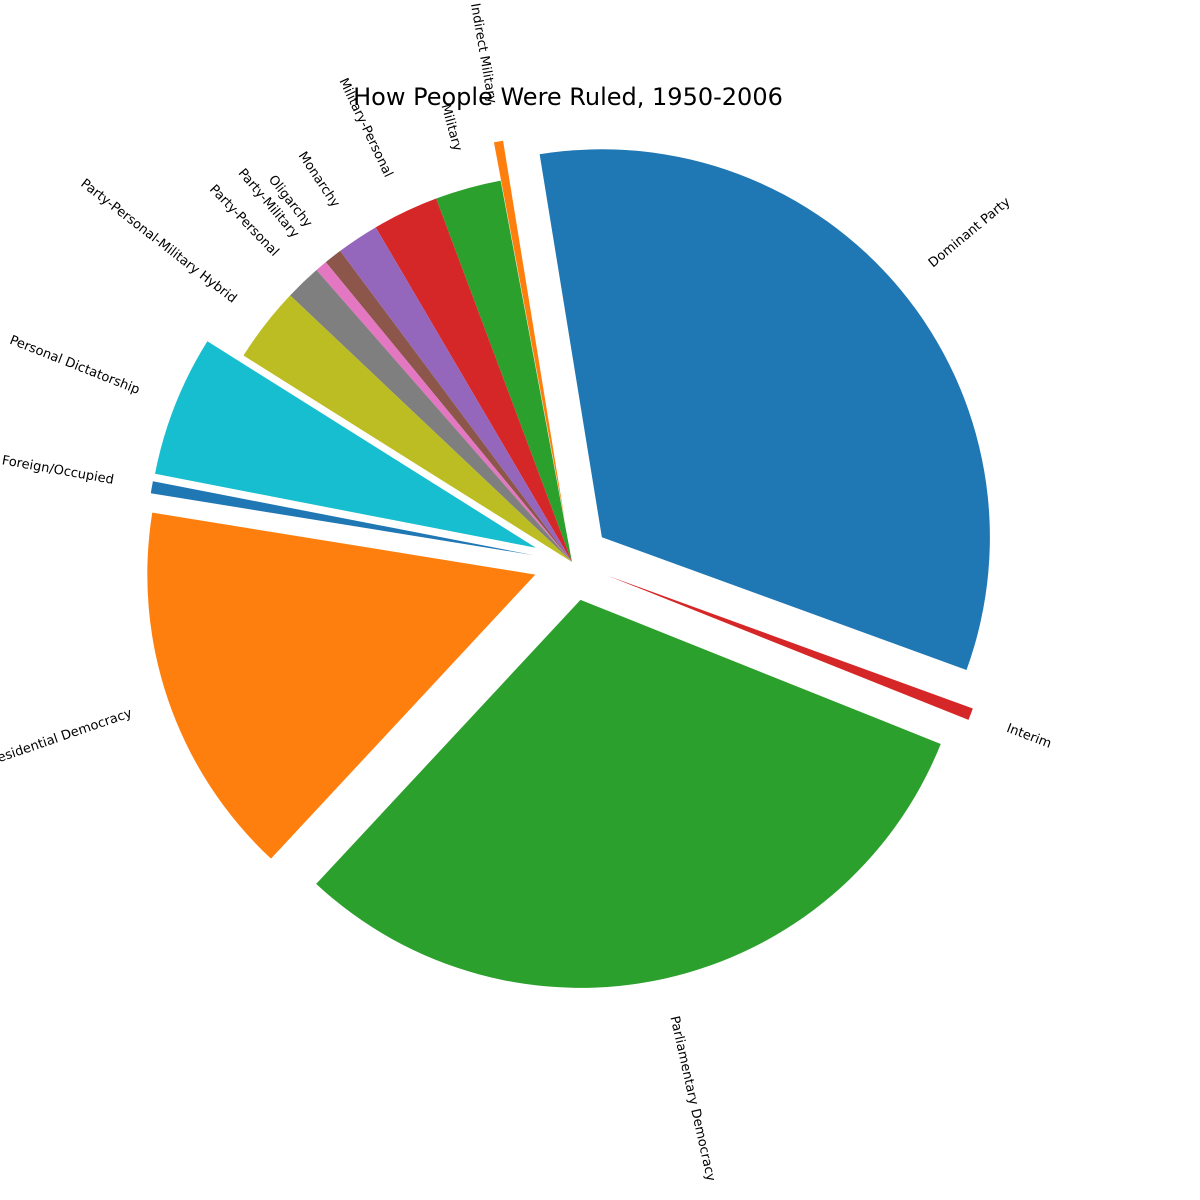 This screenshot has height=1200, width=1200. Describe the element at coordinates (529, 332) in the screenshot. I see `pie-slice-indirect-military` at that location.